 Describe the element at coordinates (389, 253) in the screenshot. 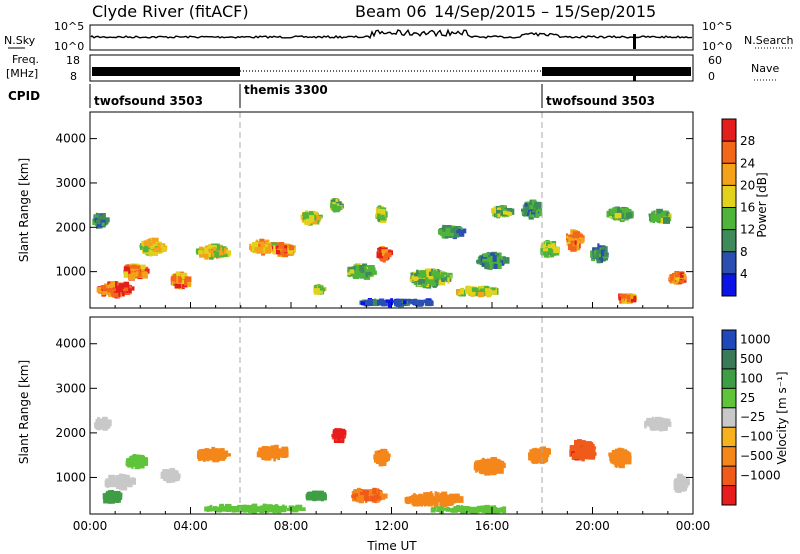

I see `power-heatmap-cells` at that location.